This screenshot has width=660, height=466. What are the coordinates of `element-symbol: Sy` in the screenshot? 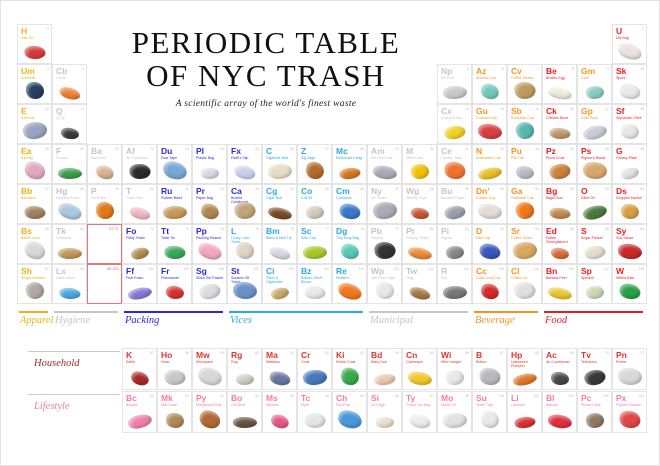 It's located at (621, 231).